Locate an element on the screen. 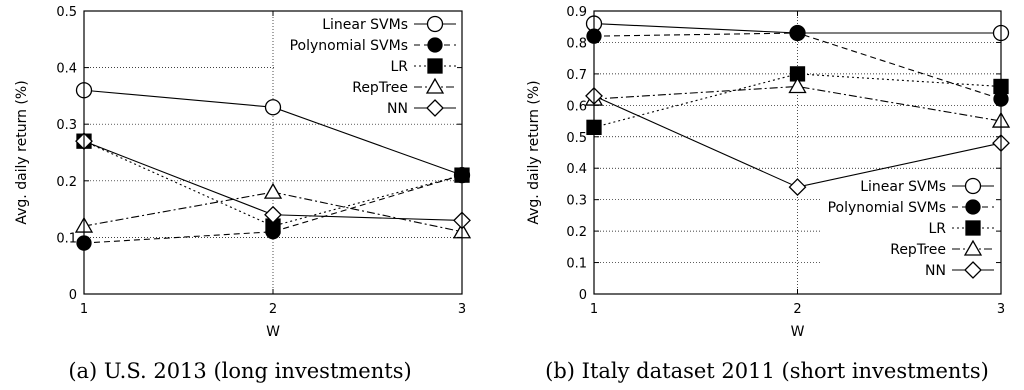  figure-caption: (a) U.S. 2013 (long investments) is located at coordinates (239, 371).